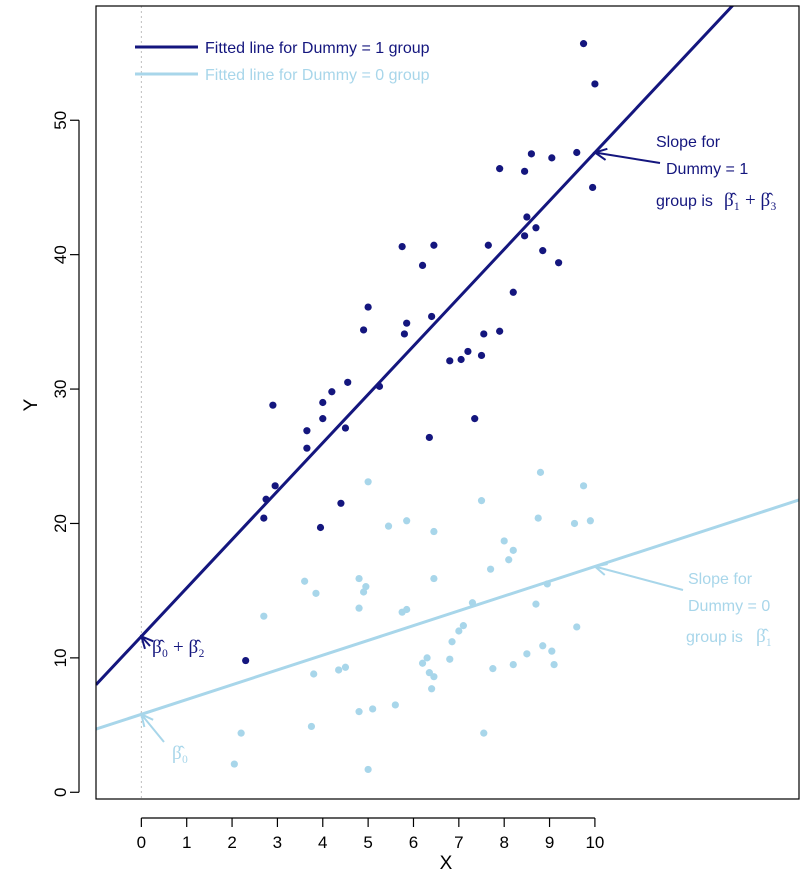  I want to click on x-tick-label: 1, so click(186, 842).